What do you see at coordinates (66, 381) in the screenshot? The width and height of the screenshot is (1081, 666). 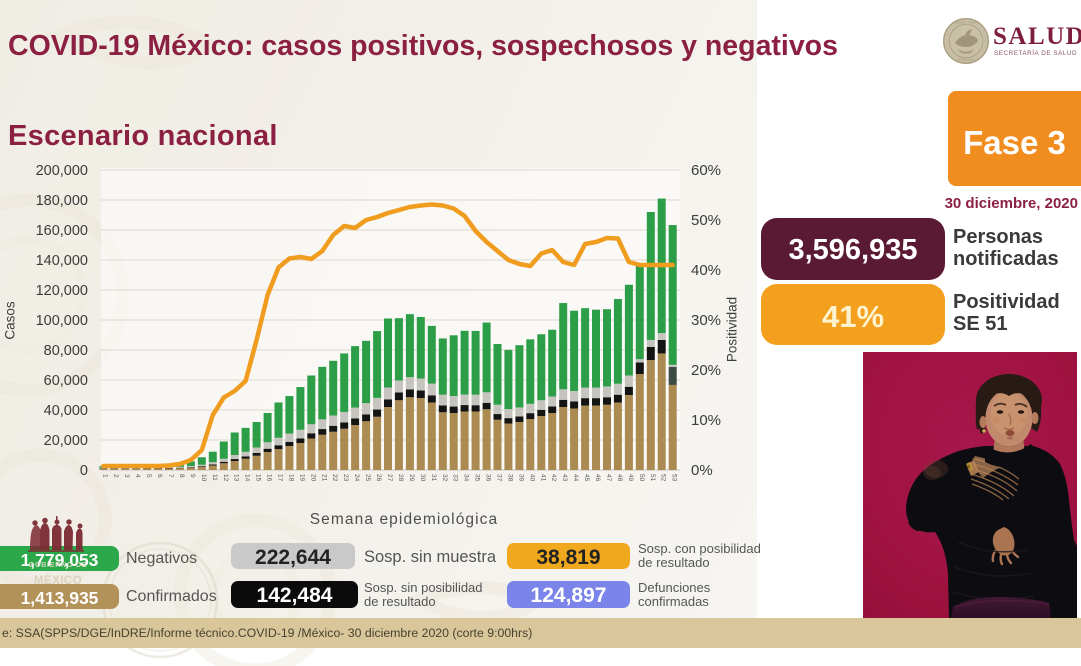 I see `svg-text: 60,000` at bounding box center [66, 381].